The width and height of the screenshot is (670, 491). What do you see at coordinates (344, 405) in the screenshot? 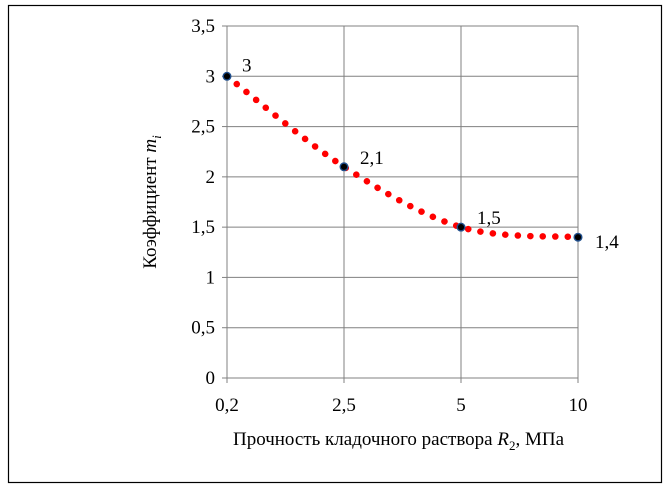
I see `x-tick-label: 2,5` at bounding box center [344, 405].